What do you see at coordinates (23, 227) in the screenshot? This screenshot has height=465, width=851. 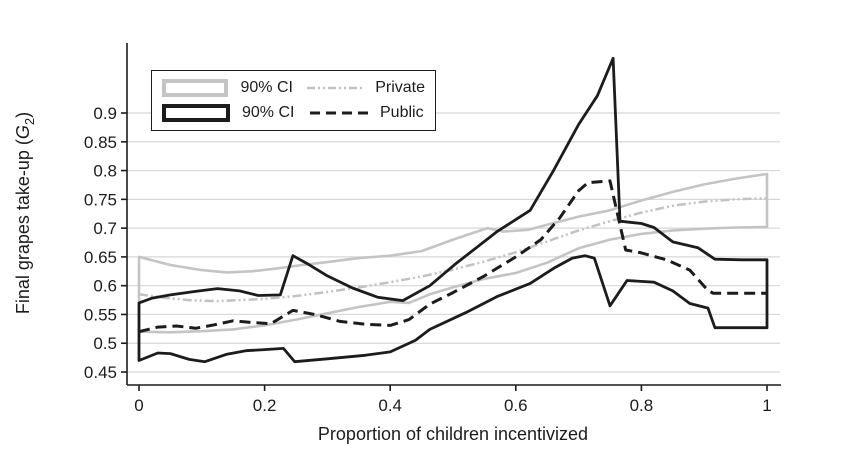 I see `y-axis-title-text: Final grapes take-up (` at bounding box center [23, 227].